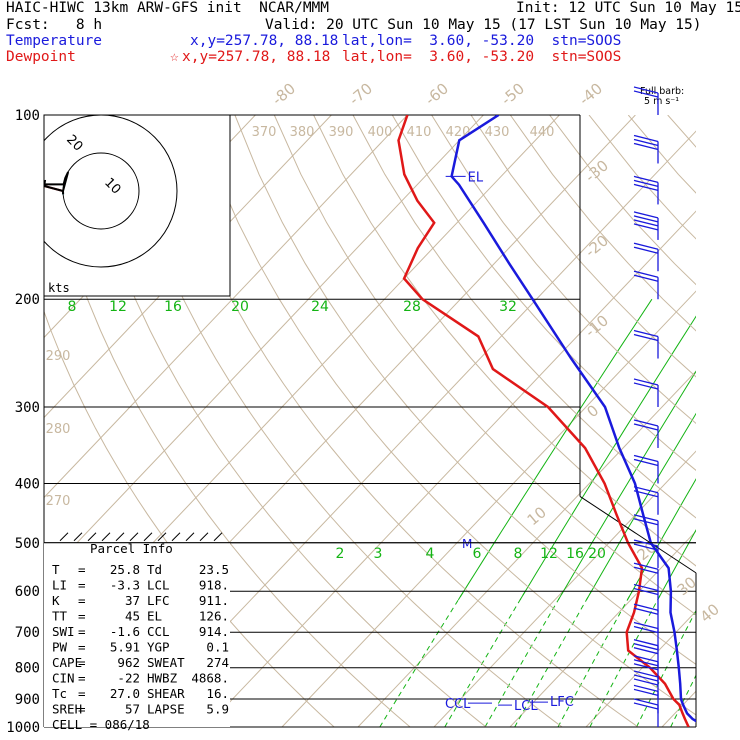 This screenshot has height=740, width=740. What do you see at coordinates (56, 600) in the screenshot?
I see `parcel-param-name: K` at bounding box center [56, 600].